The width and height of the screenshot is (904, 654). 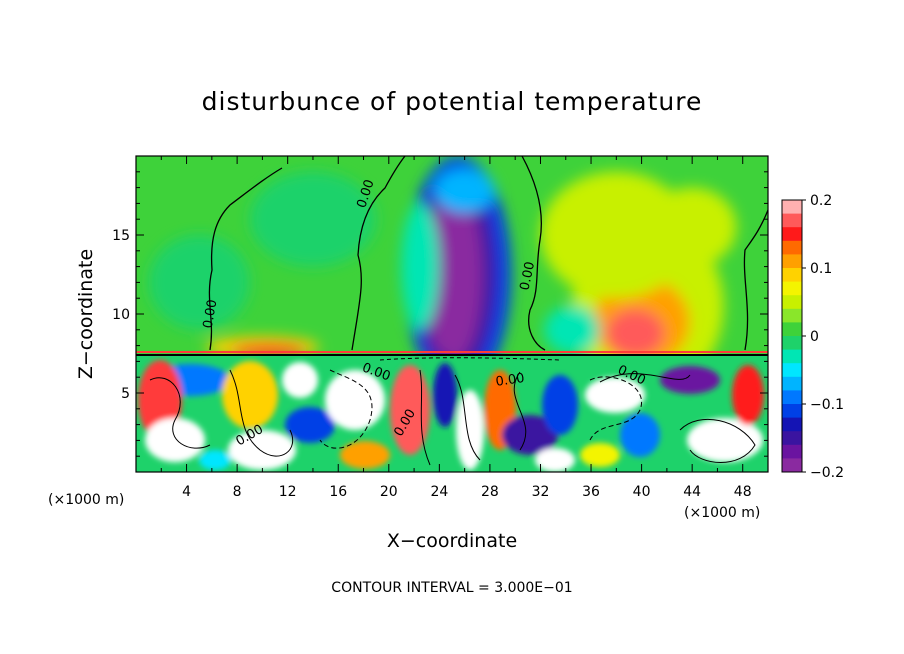 What do you see at coordinates (186, 492) in the screenshot?
I see `x-tick-label: 4` at bounding box center [186, 492].